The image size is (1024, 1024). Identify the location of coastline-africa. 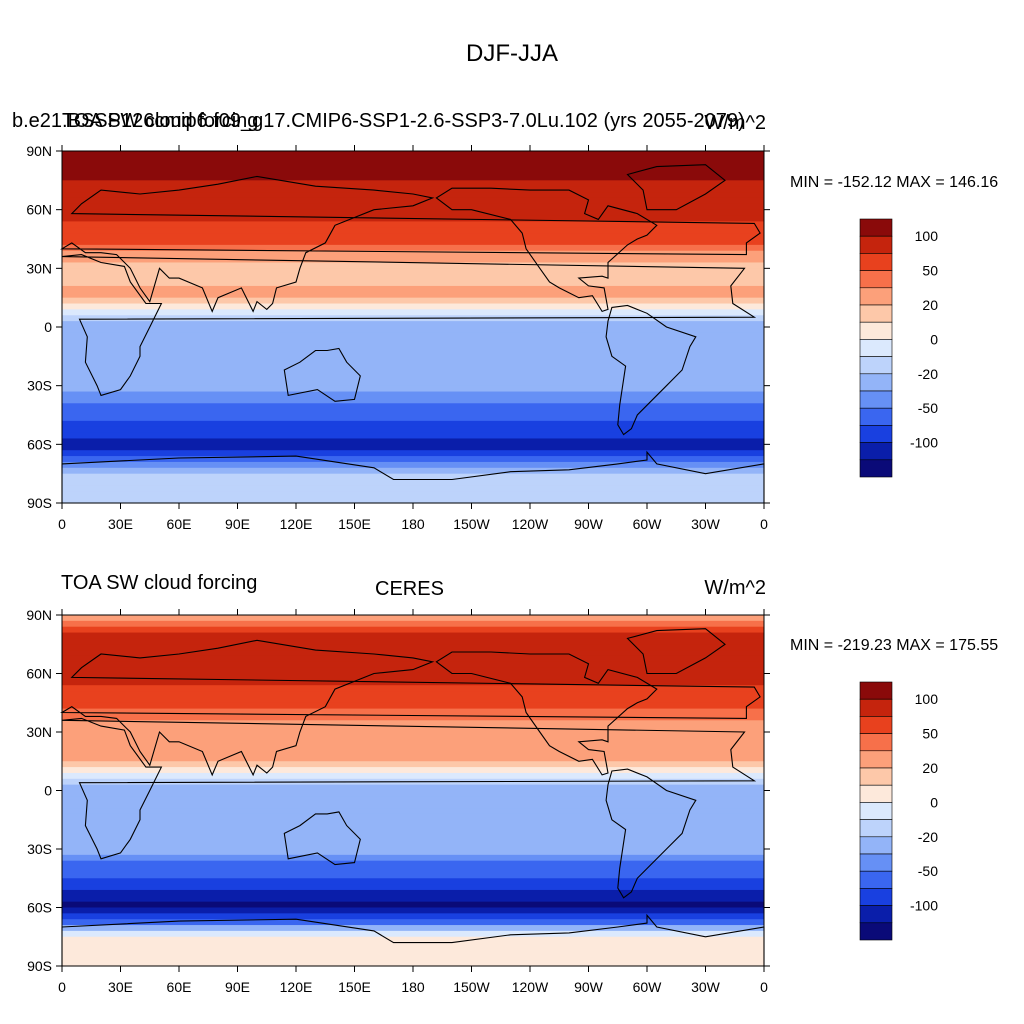
(409, 325).